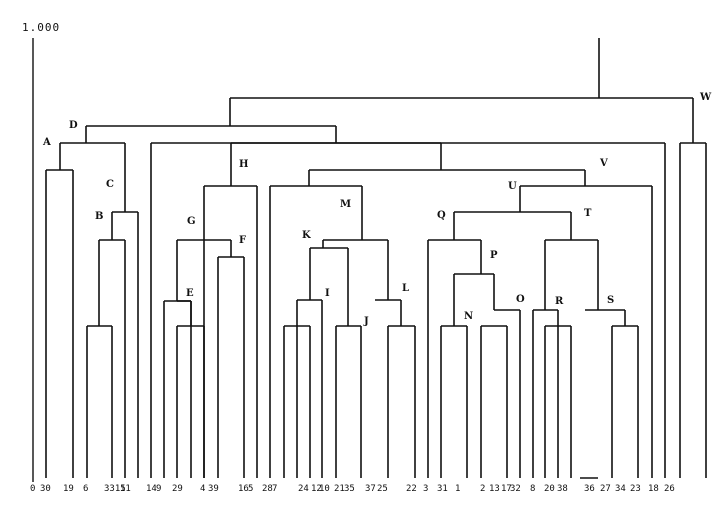 The height and width of the screenshot is (507, 727). What do you see at coordinates (520, 299) in the screenshot?
I see `node-label-o: O` at bounding box center [520, 299].